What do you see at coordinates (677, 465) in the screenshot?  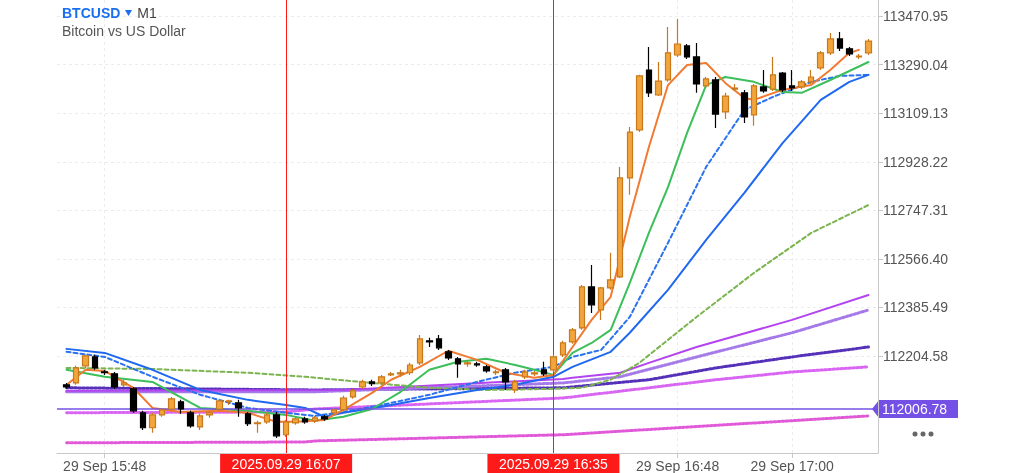 I see `x-tick-label: 29 Sep 16:48` at bounding box center [677, 465].